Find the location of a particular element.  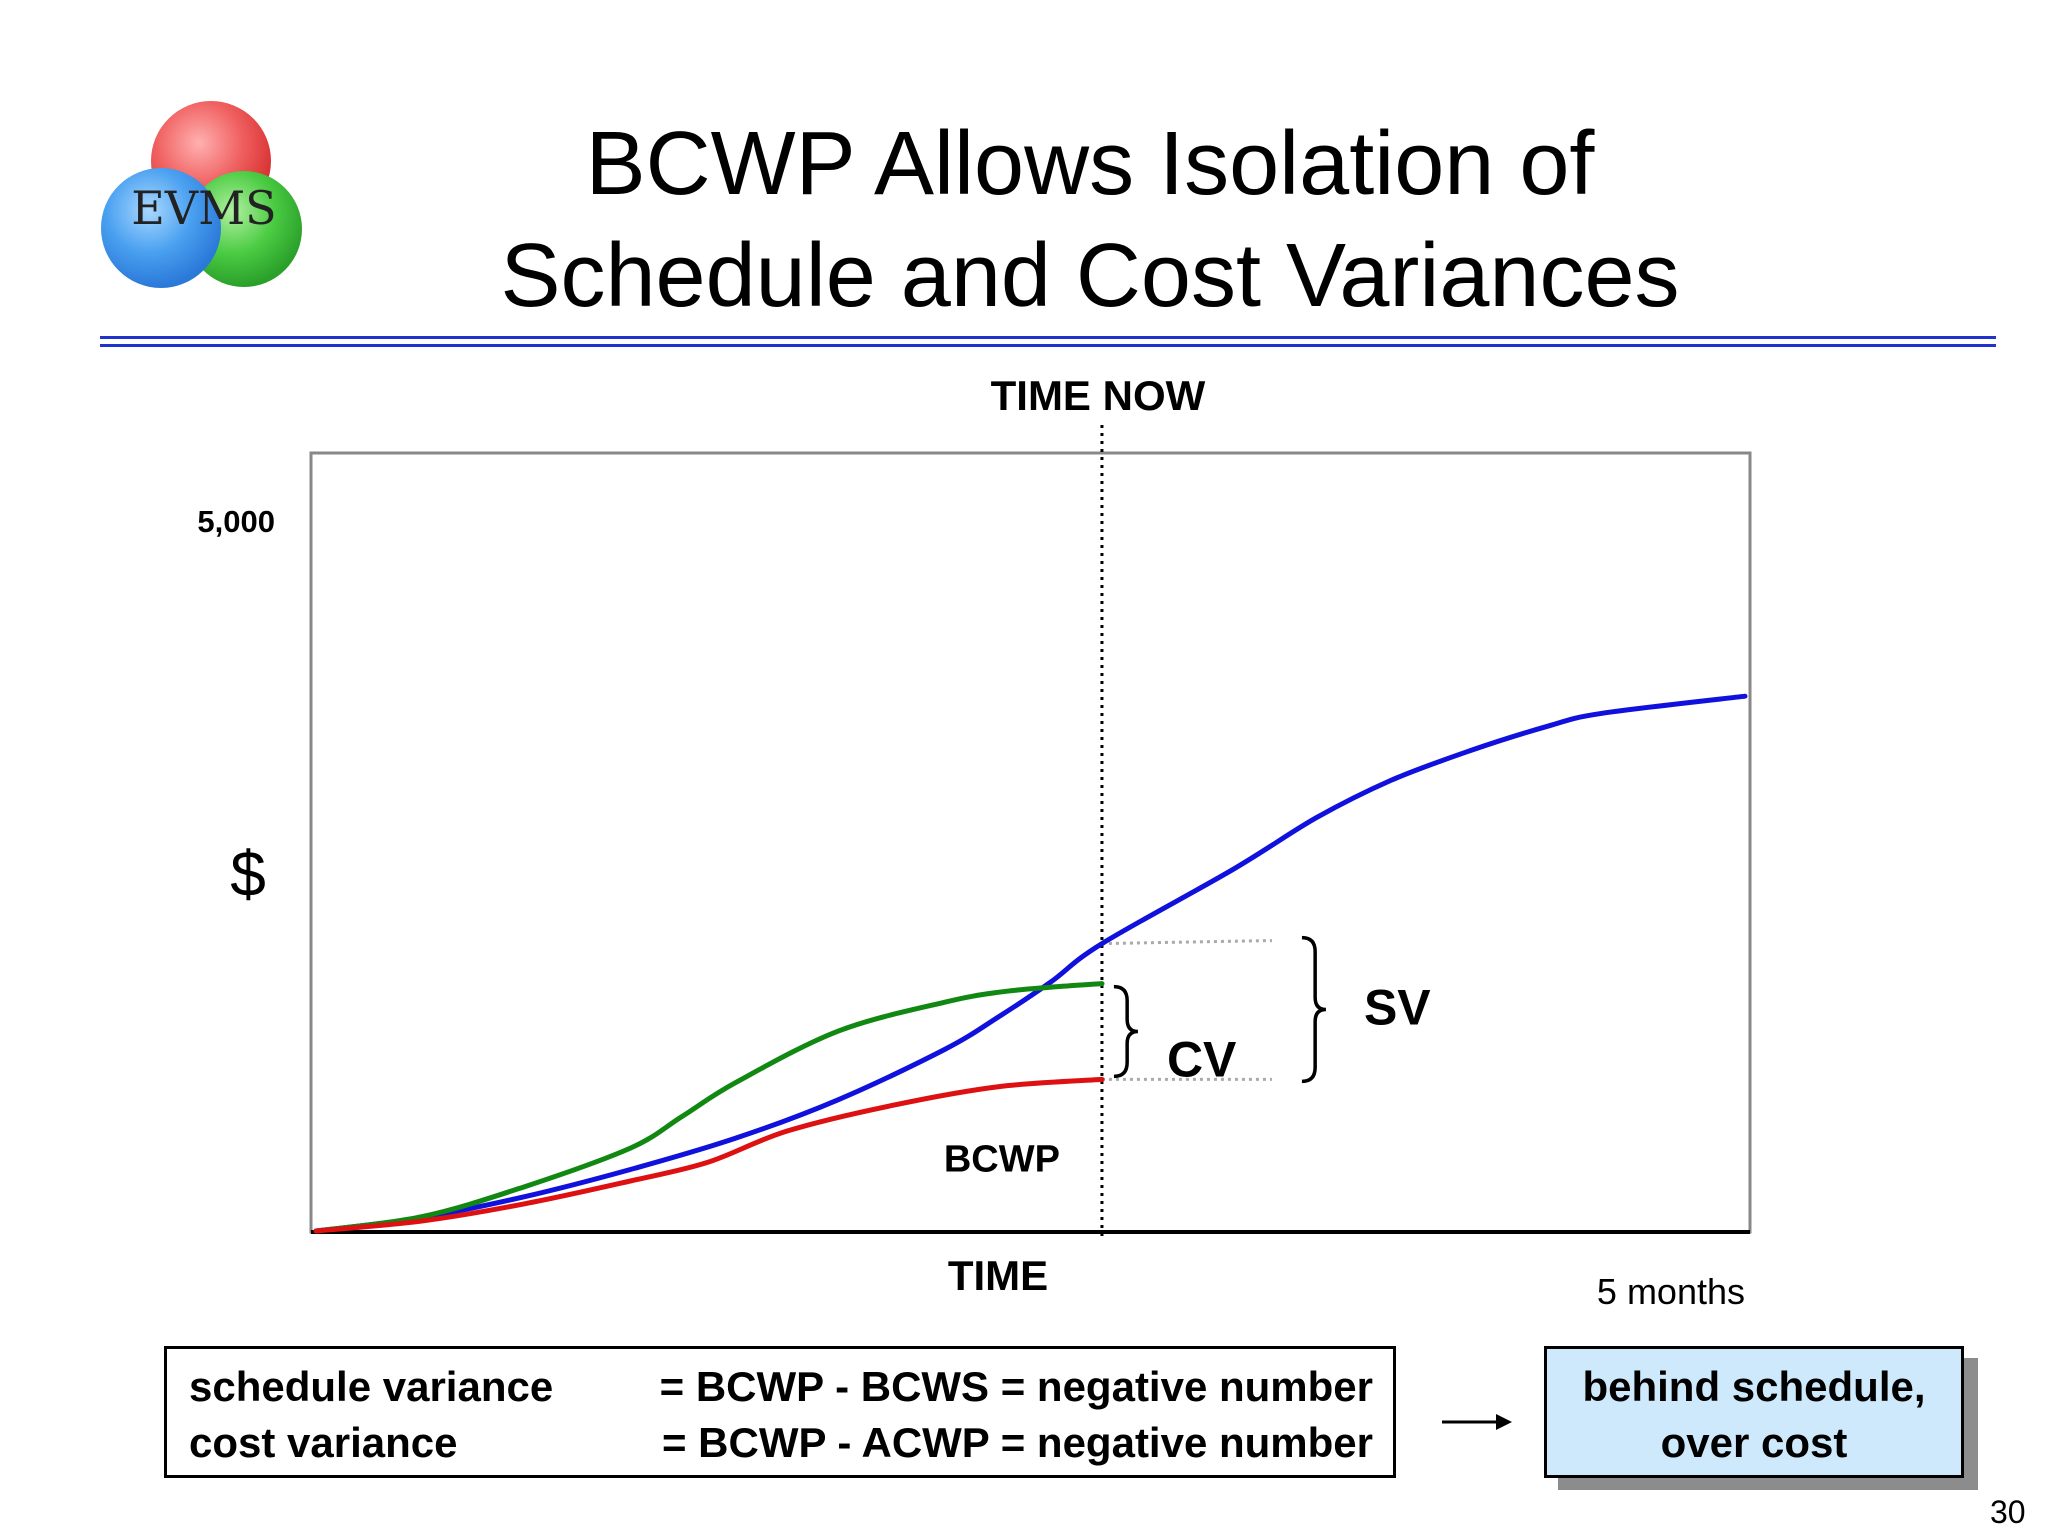

sv-brace is located at coordinates (1314, 1009).